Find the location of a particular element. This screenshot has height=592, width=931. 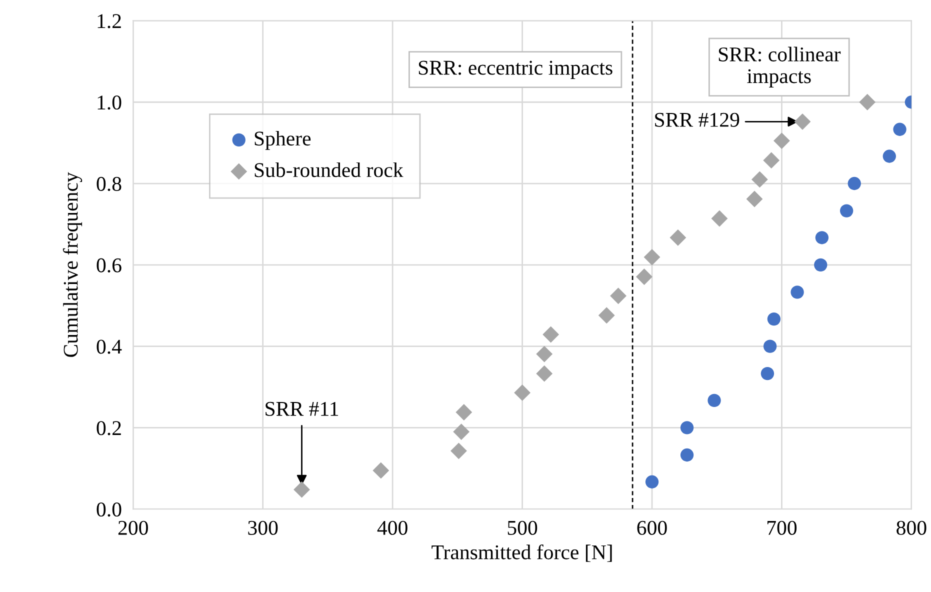

y-tick-label: 1.2 is located at coordinates (109, 21).